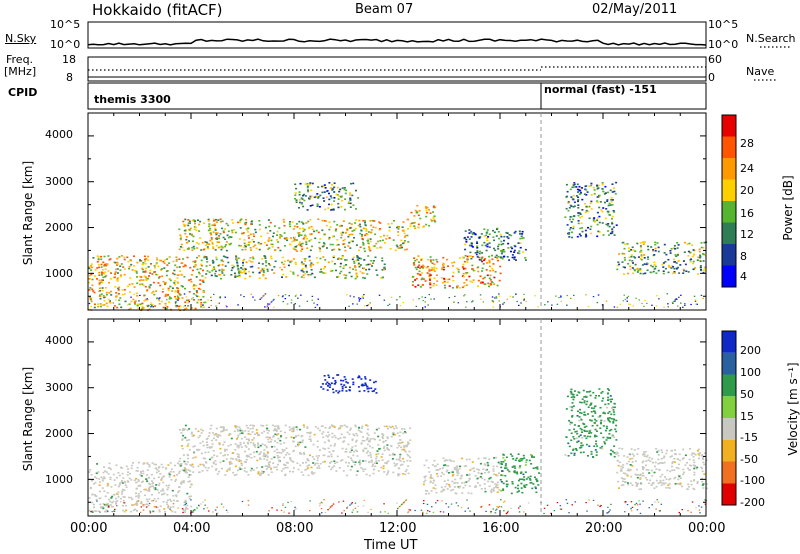 The image size is (800, 554). Describe the element at coordinates (723, 24) in the screenshot. I see `nsearch-tick-top: 10^5` at that location.